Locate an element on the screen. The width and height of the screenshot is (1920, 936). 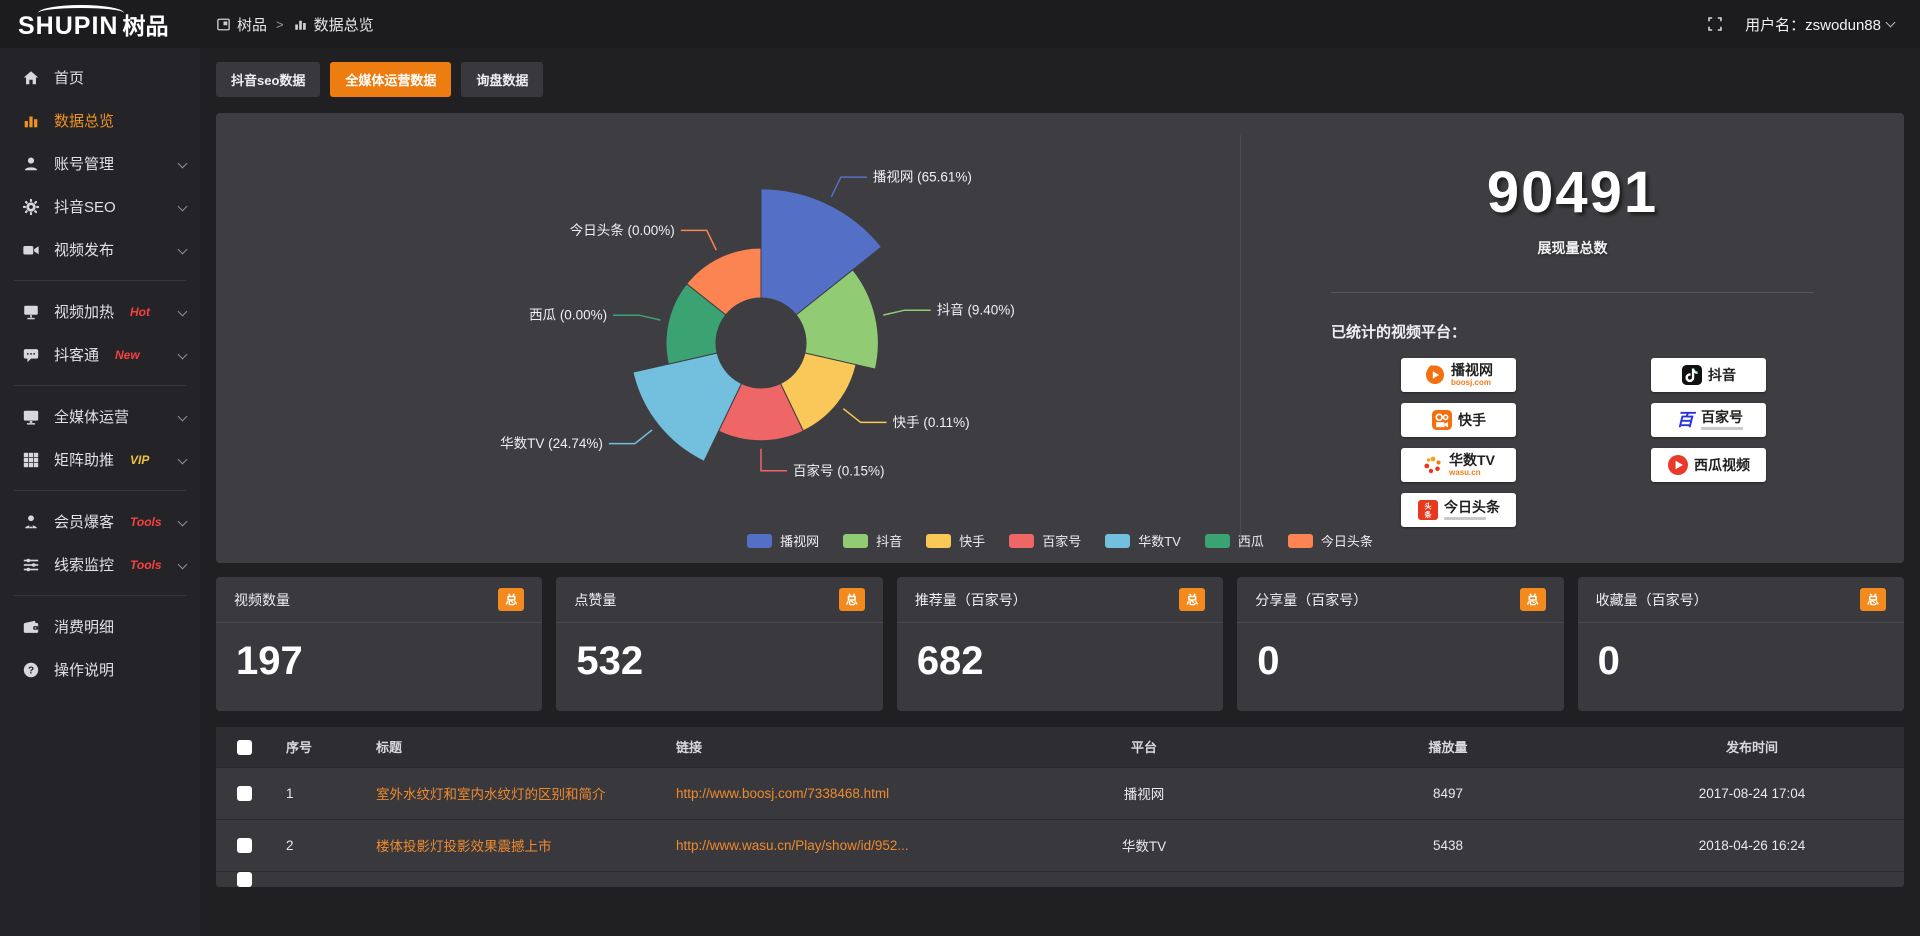
tab-inquiry: 询盘数据 is located at coordinates (502, 79).